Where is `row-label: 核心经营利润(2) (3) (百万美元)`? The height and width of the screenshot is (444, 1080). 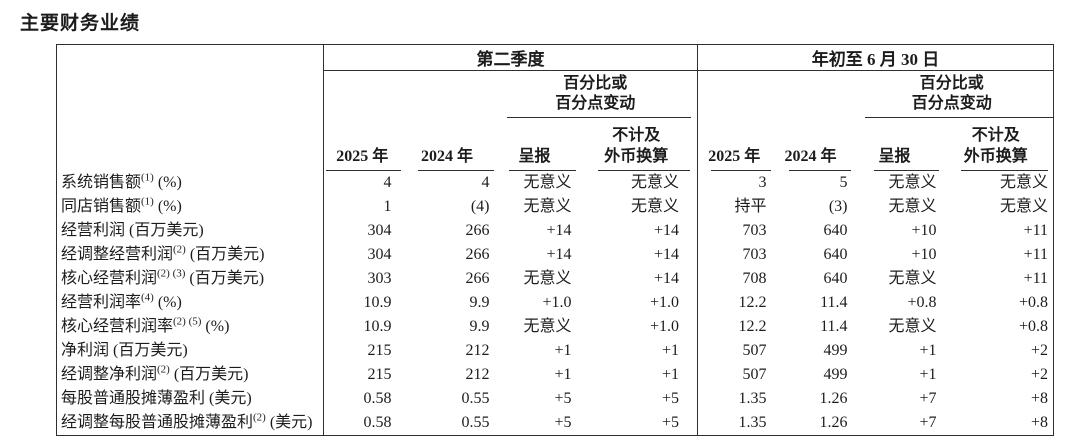 row-label: 核心经营利润(2) (3) (百万美元) is located at coordinates (163, 277).